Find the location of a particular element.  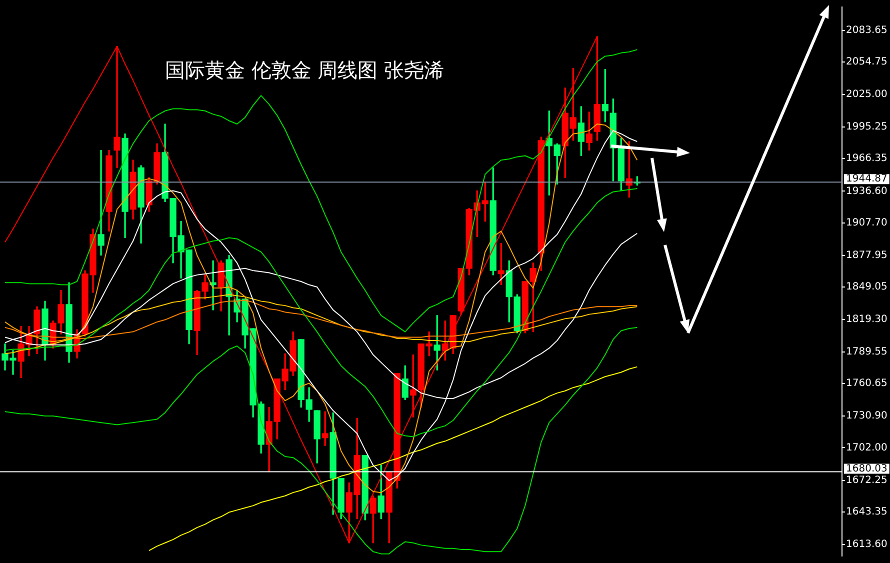

y-tick-label: 1995.25 is located at coordinates (867, 127).